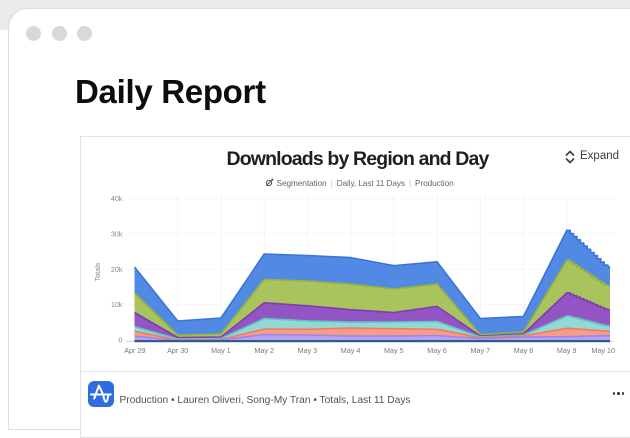  Describe the element at coordinates (603, 350) in the screenshot. I see `svg-text: May 10` at that location.